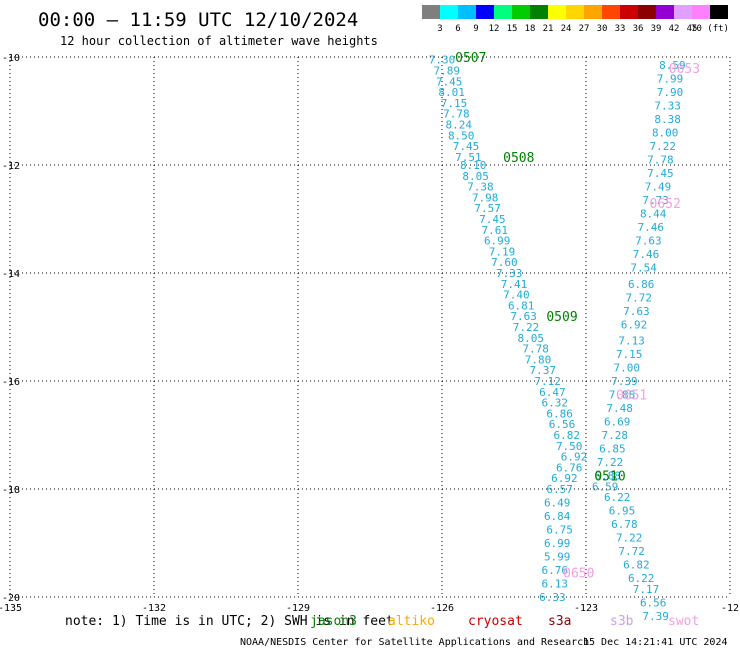 The image size is (740, 650). Describe the element at coordinates (530, 29) in the screenshot. I see `scale-label: 18` at that location.